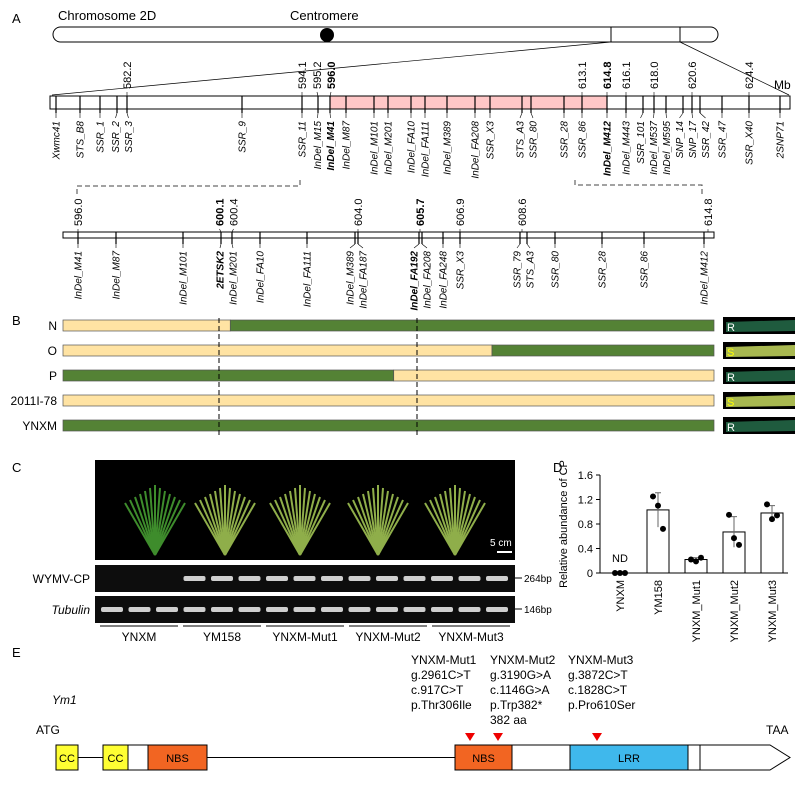  Describe the element at coordinates (428, 280) in the screenshot. I see `fine-marker-label: InDel_FA208` at that location.